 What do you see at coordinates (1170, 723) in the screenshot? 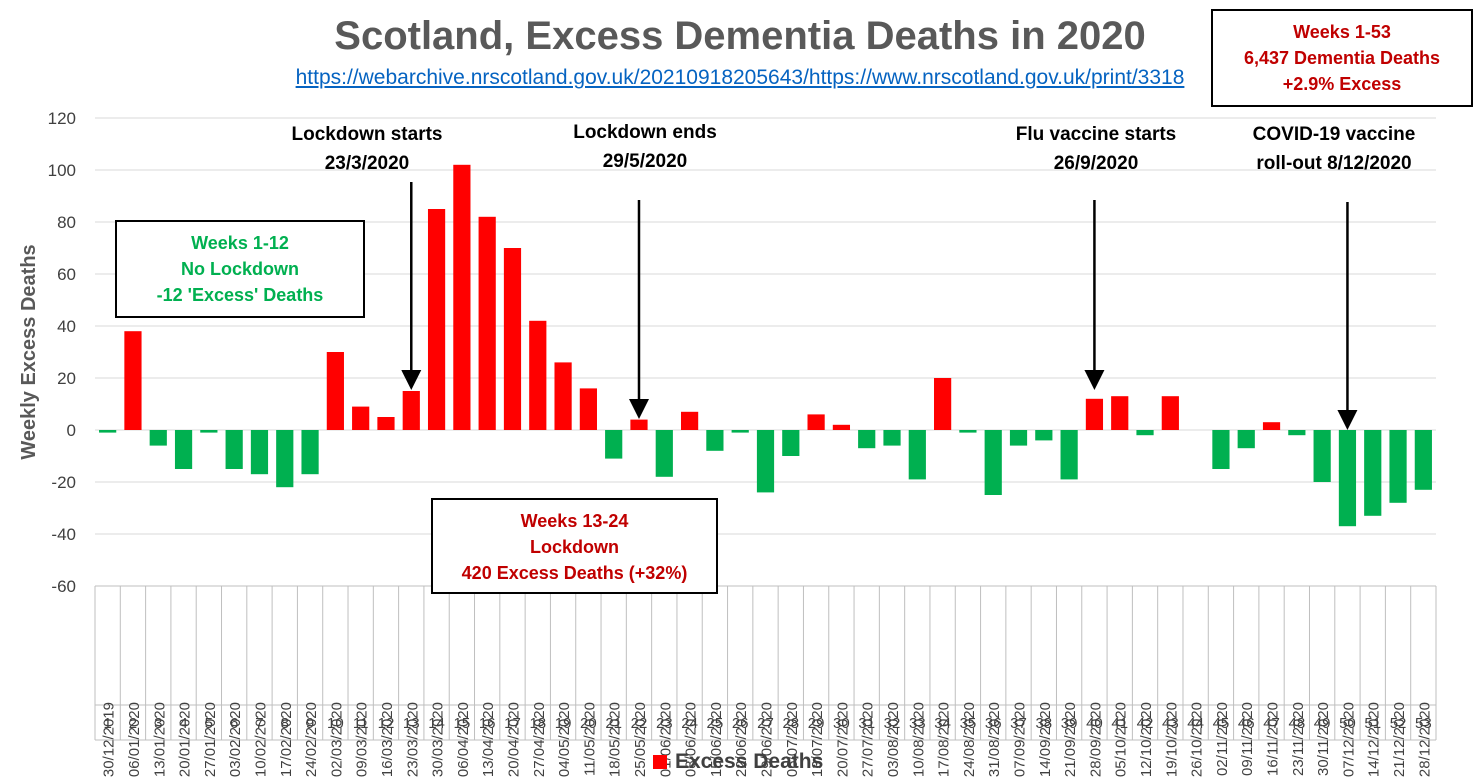
I see `week-label: 43` at bounding box center [1170, 723].